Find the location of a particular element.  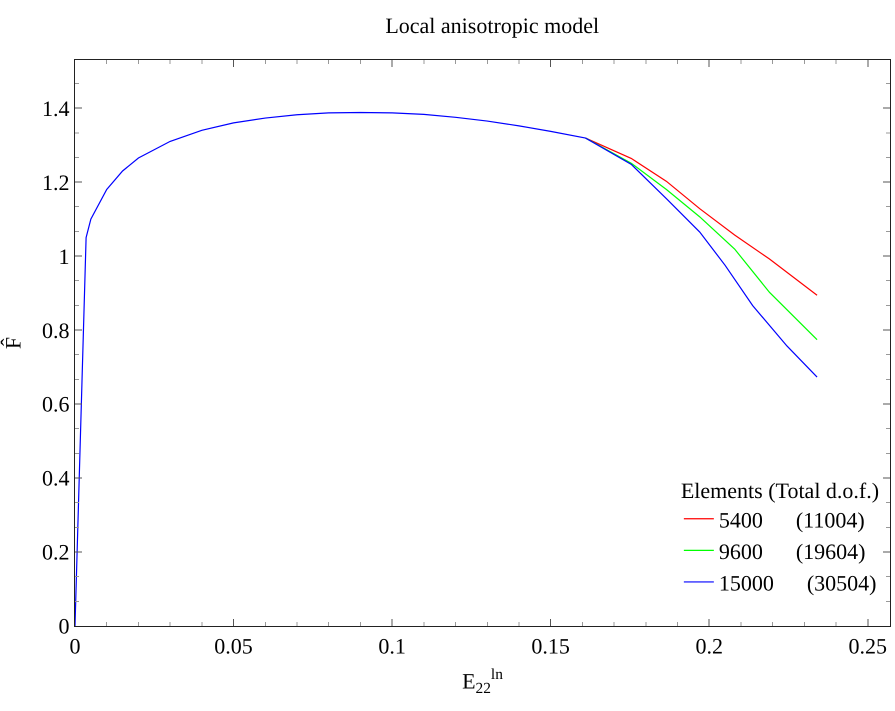

y-tick-label: 1.4 is located at coordinates (56, 108).